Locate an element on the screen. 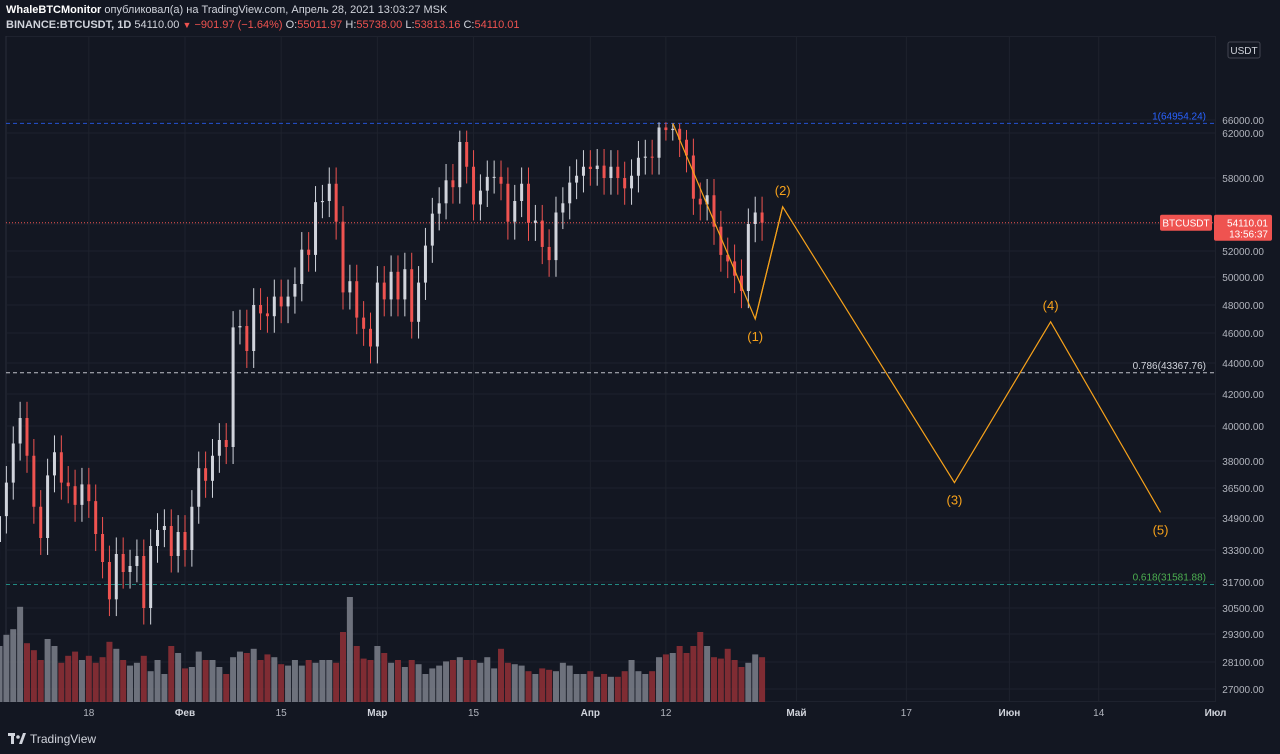  tradingview-logo: TradingView is located at coordinates (52, 739).